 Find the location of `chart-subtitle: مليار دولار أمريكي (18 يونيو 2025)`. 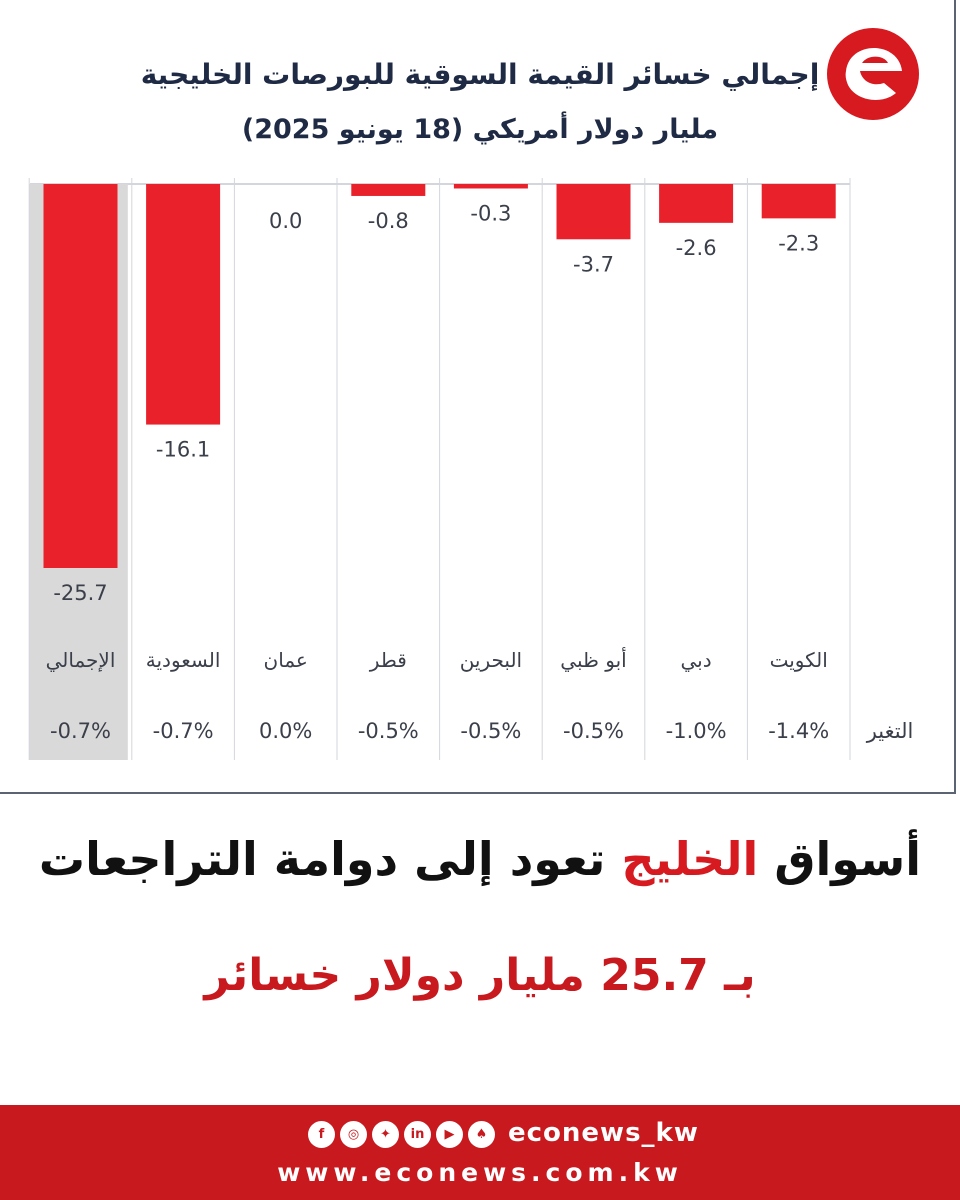

chart-subtitle: مليار دولار أمريكي (18 يونيو 2025) is located at coordinates (480, 129).